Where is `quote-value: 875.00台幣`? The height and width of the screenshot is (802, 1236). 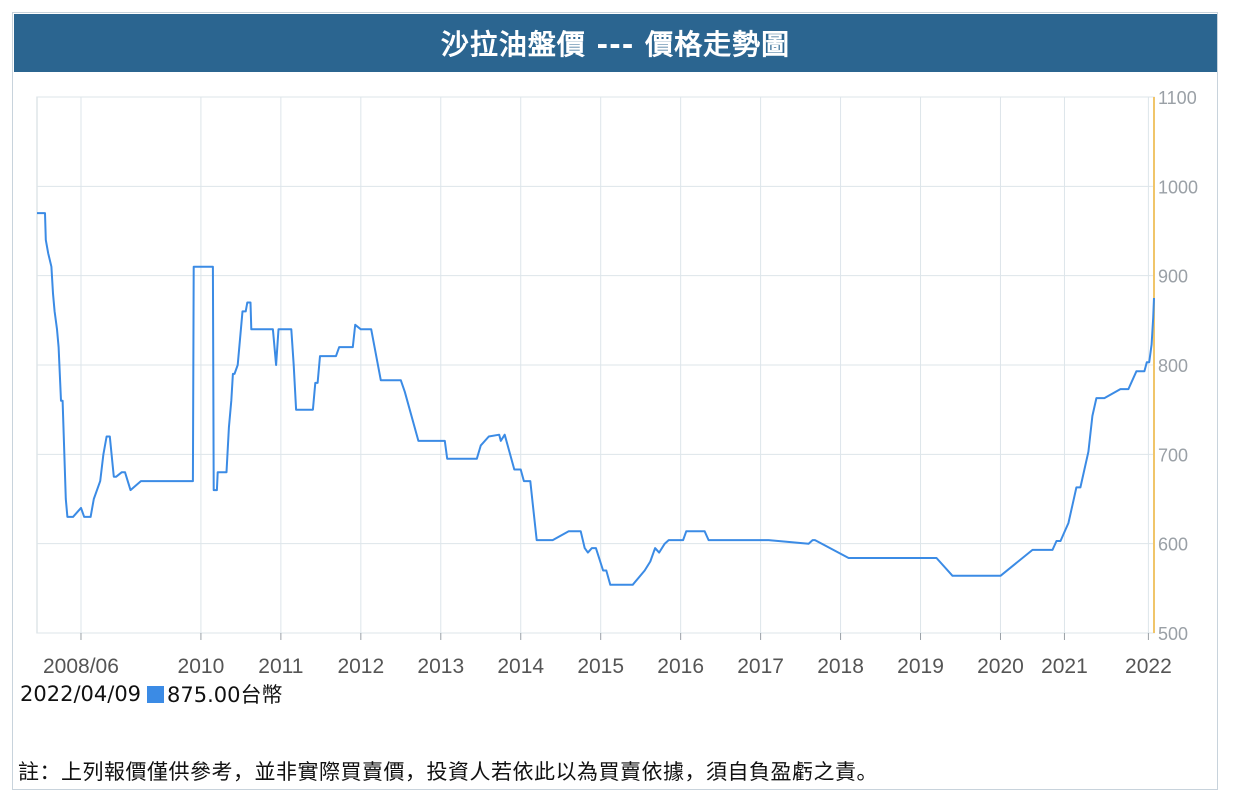 quote-value: 875.00台幣 is located at coordinates (225, 695).